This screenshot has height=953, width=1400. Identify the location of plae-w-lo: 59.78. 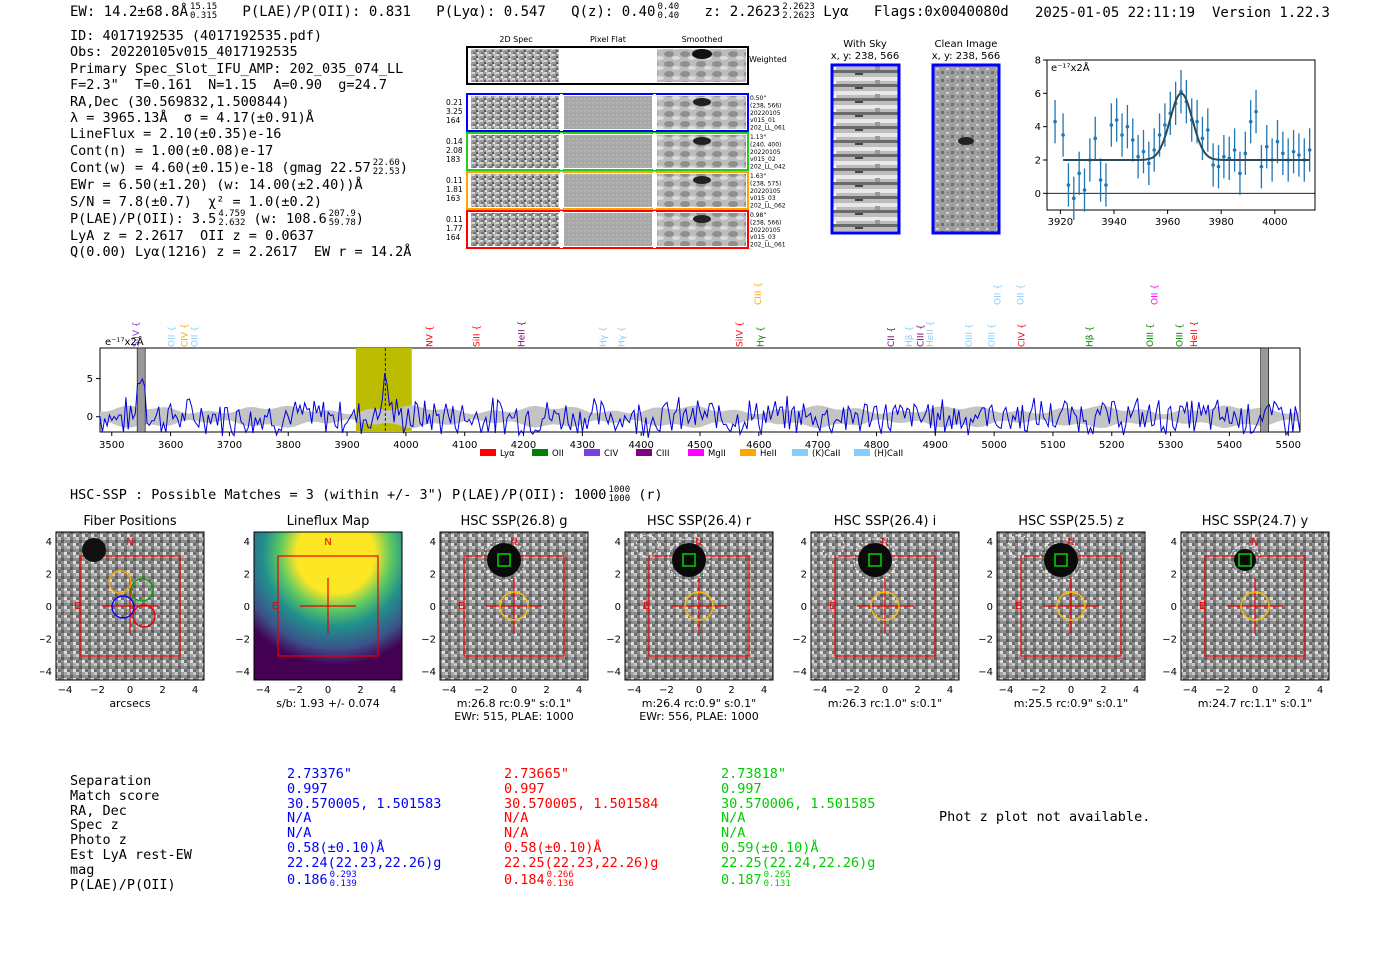
(342, 223).